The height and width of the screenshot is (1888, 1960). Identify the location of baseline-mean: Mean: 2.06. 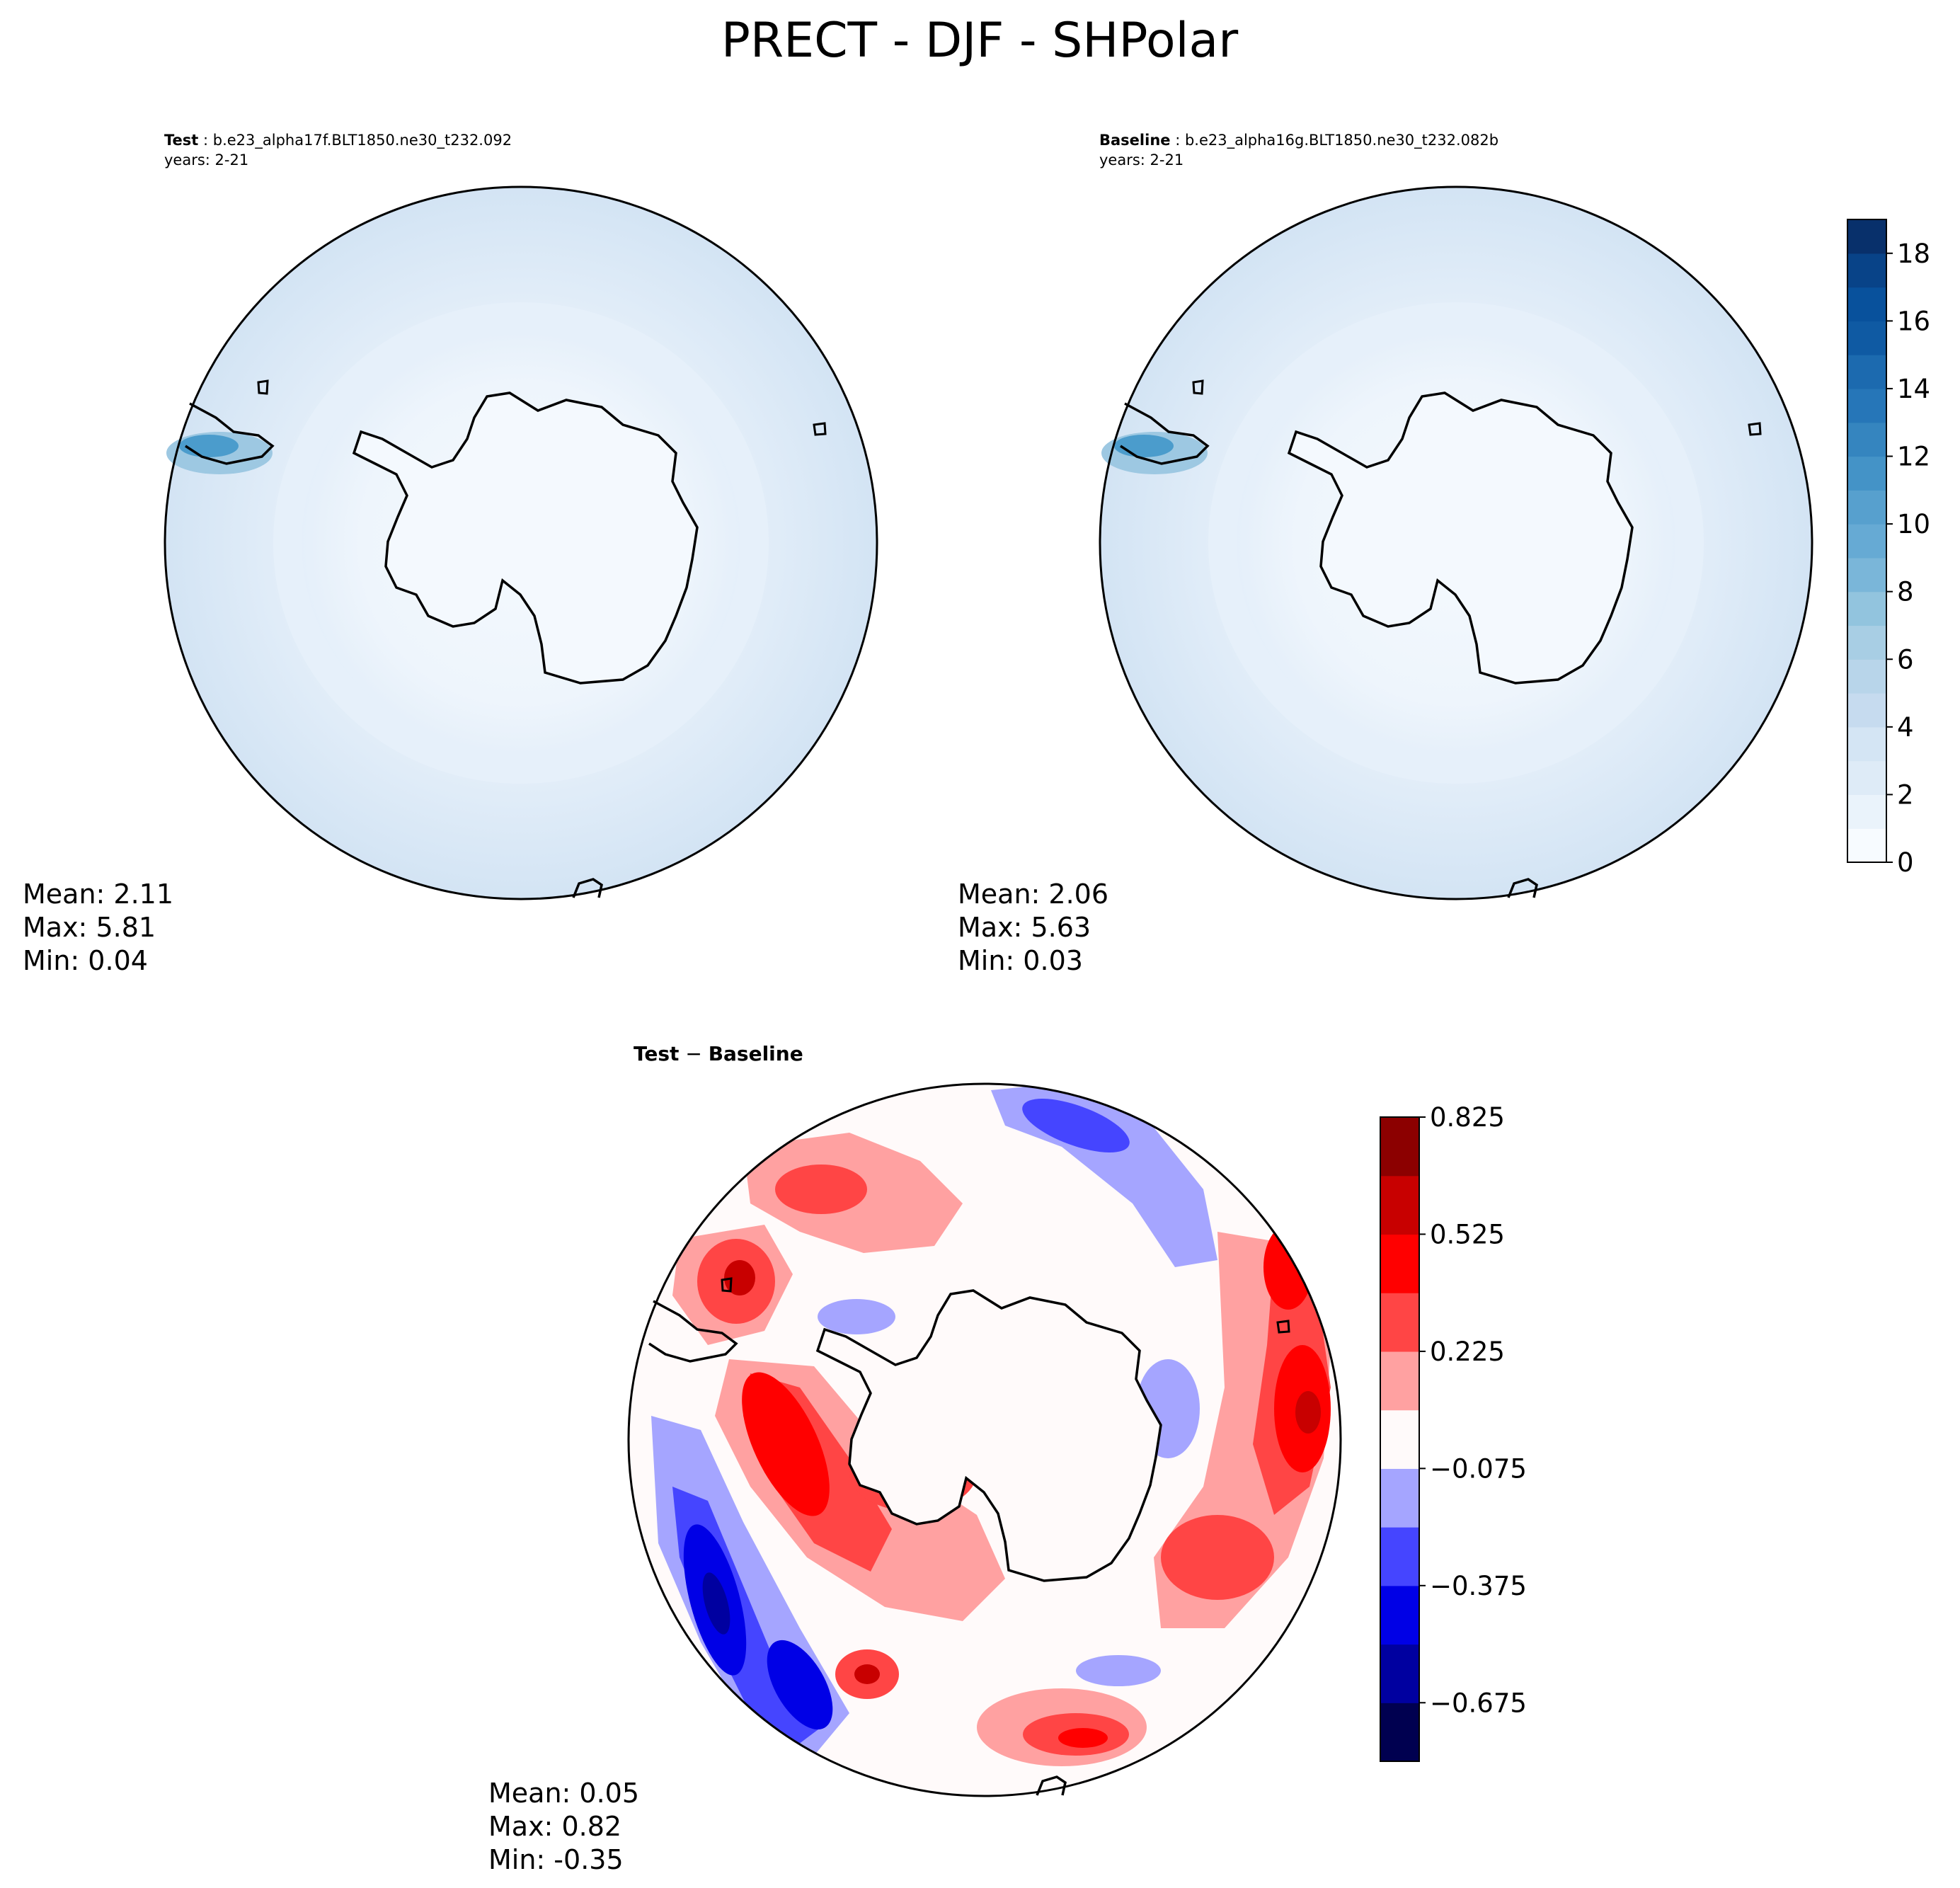
(1033, 895).